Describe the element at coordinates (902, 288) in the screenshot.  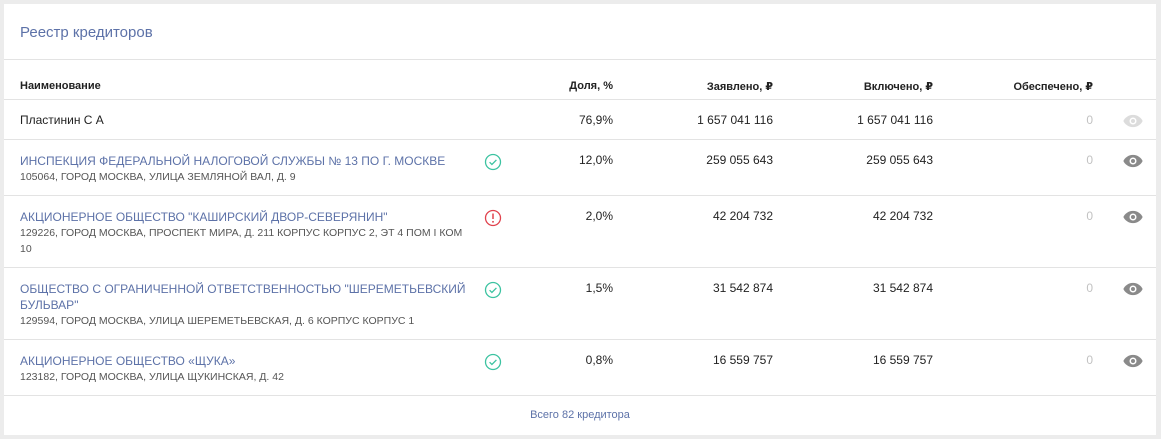
I see `included-value: 31 542 874` at that location.